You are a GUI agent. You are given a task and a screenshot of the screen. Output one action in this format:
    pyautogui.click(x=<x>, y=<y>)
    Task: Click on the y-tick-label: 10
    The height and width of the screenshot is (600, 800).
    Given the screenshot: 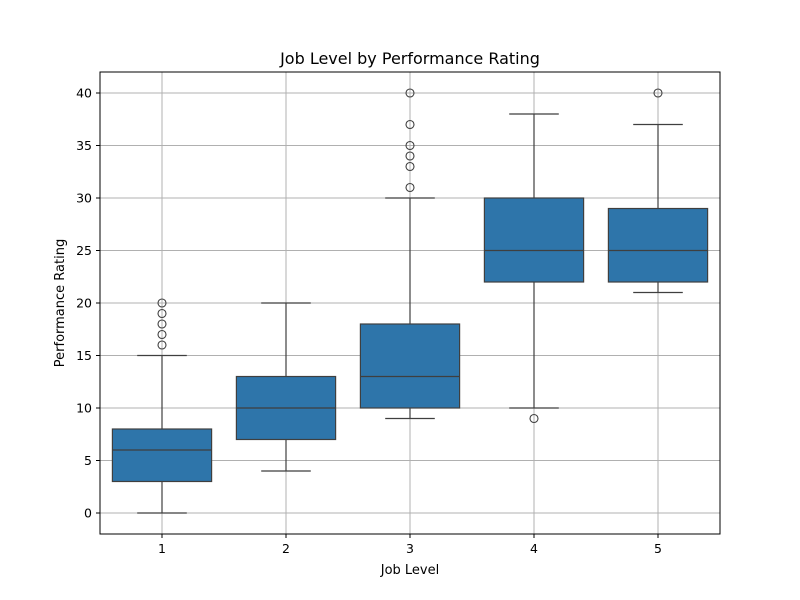 What is the action you would take?
    pyautogui.click(x=84, y=408)
    